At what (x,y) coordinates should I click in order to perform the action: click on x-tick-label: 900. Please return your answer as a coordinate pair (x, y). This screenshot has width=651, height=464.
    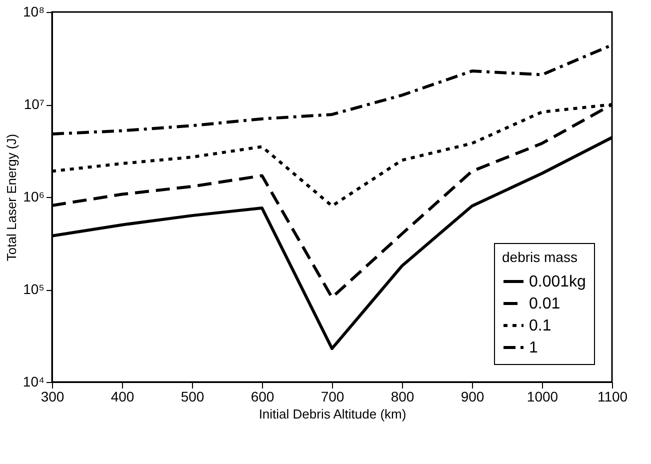
    Looking at the image, I should click on (472, 396).